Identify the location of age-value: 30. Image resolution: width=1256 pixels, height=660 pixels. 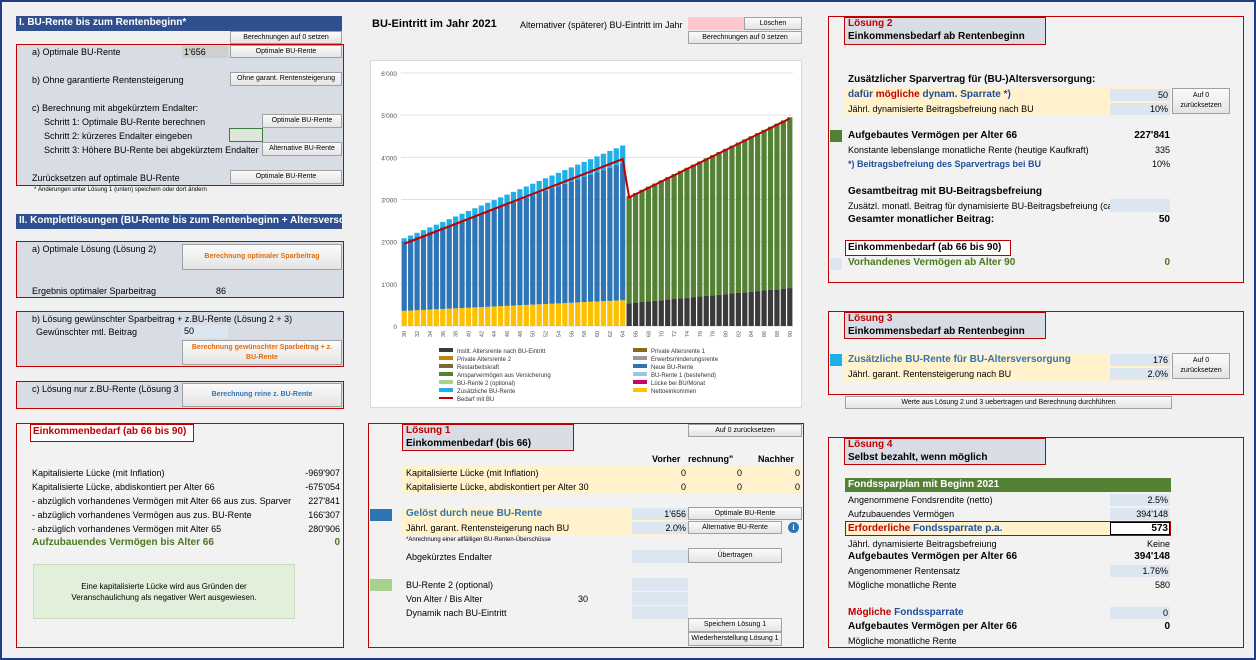
(583, 599).